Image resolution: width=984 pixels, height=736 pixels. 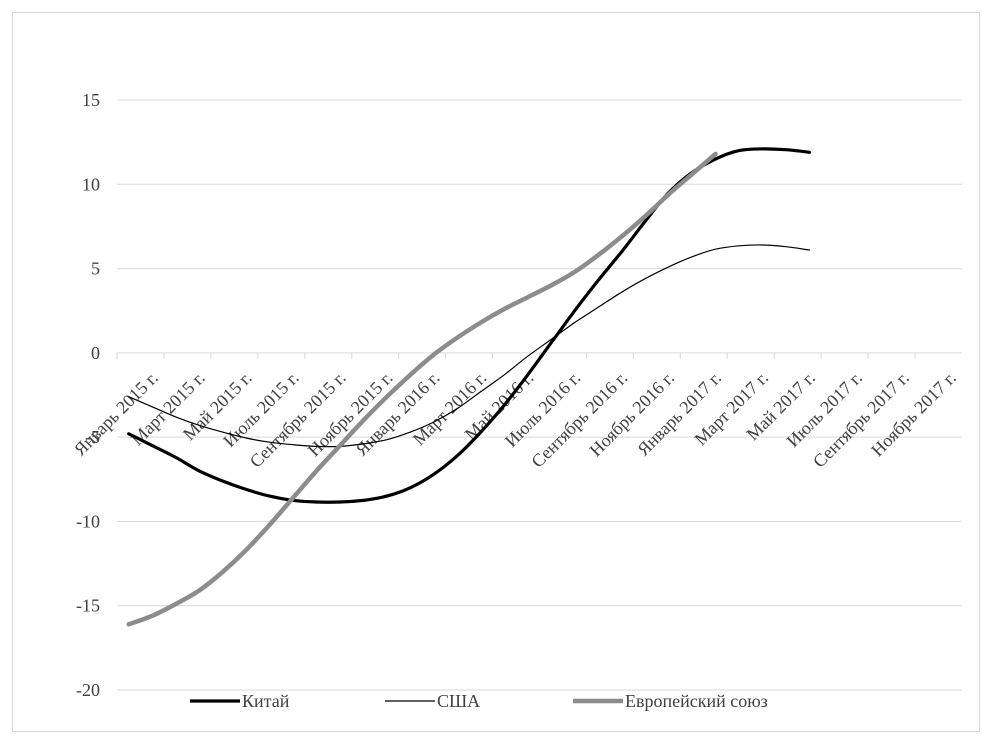 I want to click on y-tick-label: -15, so click(x=88, y=606).